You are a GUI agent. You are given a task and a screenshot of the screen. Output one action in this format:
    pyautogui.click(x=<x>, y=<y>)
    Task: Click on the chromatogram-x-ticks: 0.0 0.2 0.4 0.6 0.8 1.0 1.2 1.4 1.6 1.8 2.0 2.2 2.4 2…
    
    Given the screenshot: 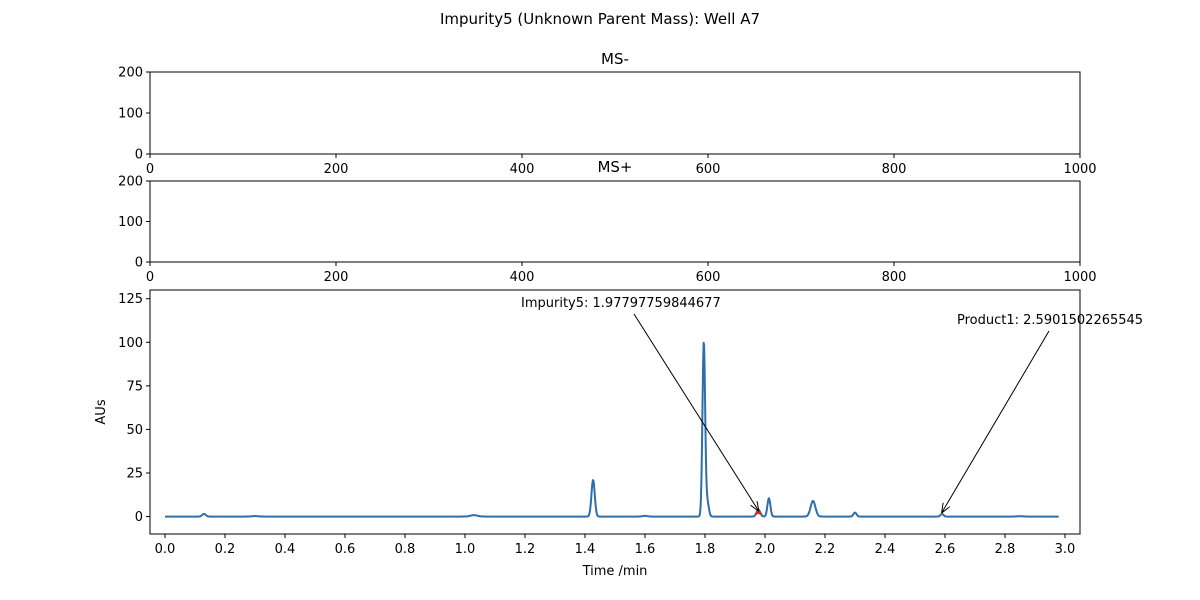 What is the action you would take?
    pyautogui.click(x=615, y=545)
    